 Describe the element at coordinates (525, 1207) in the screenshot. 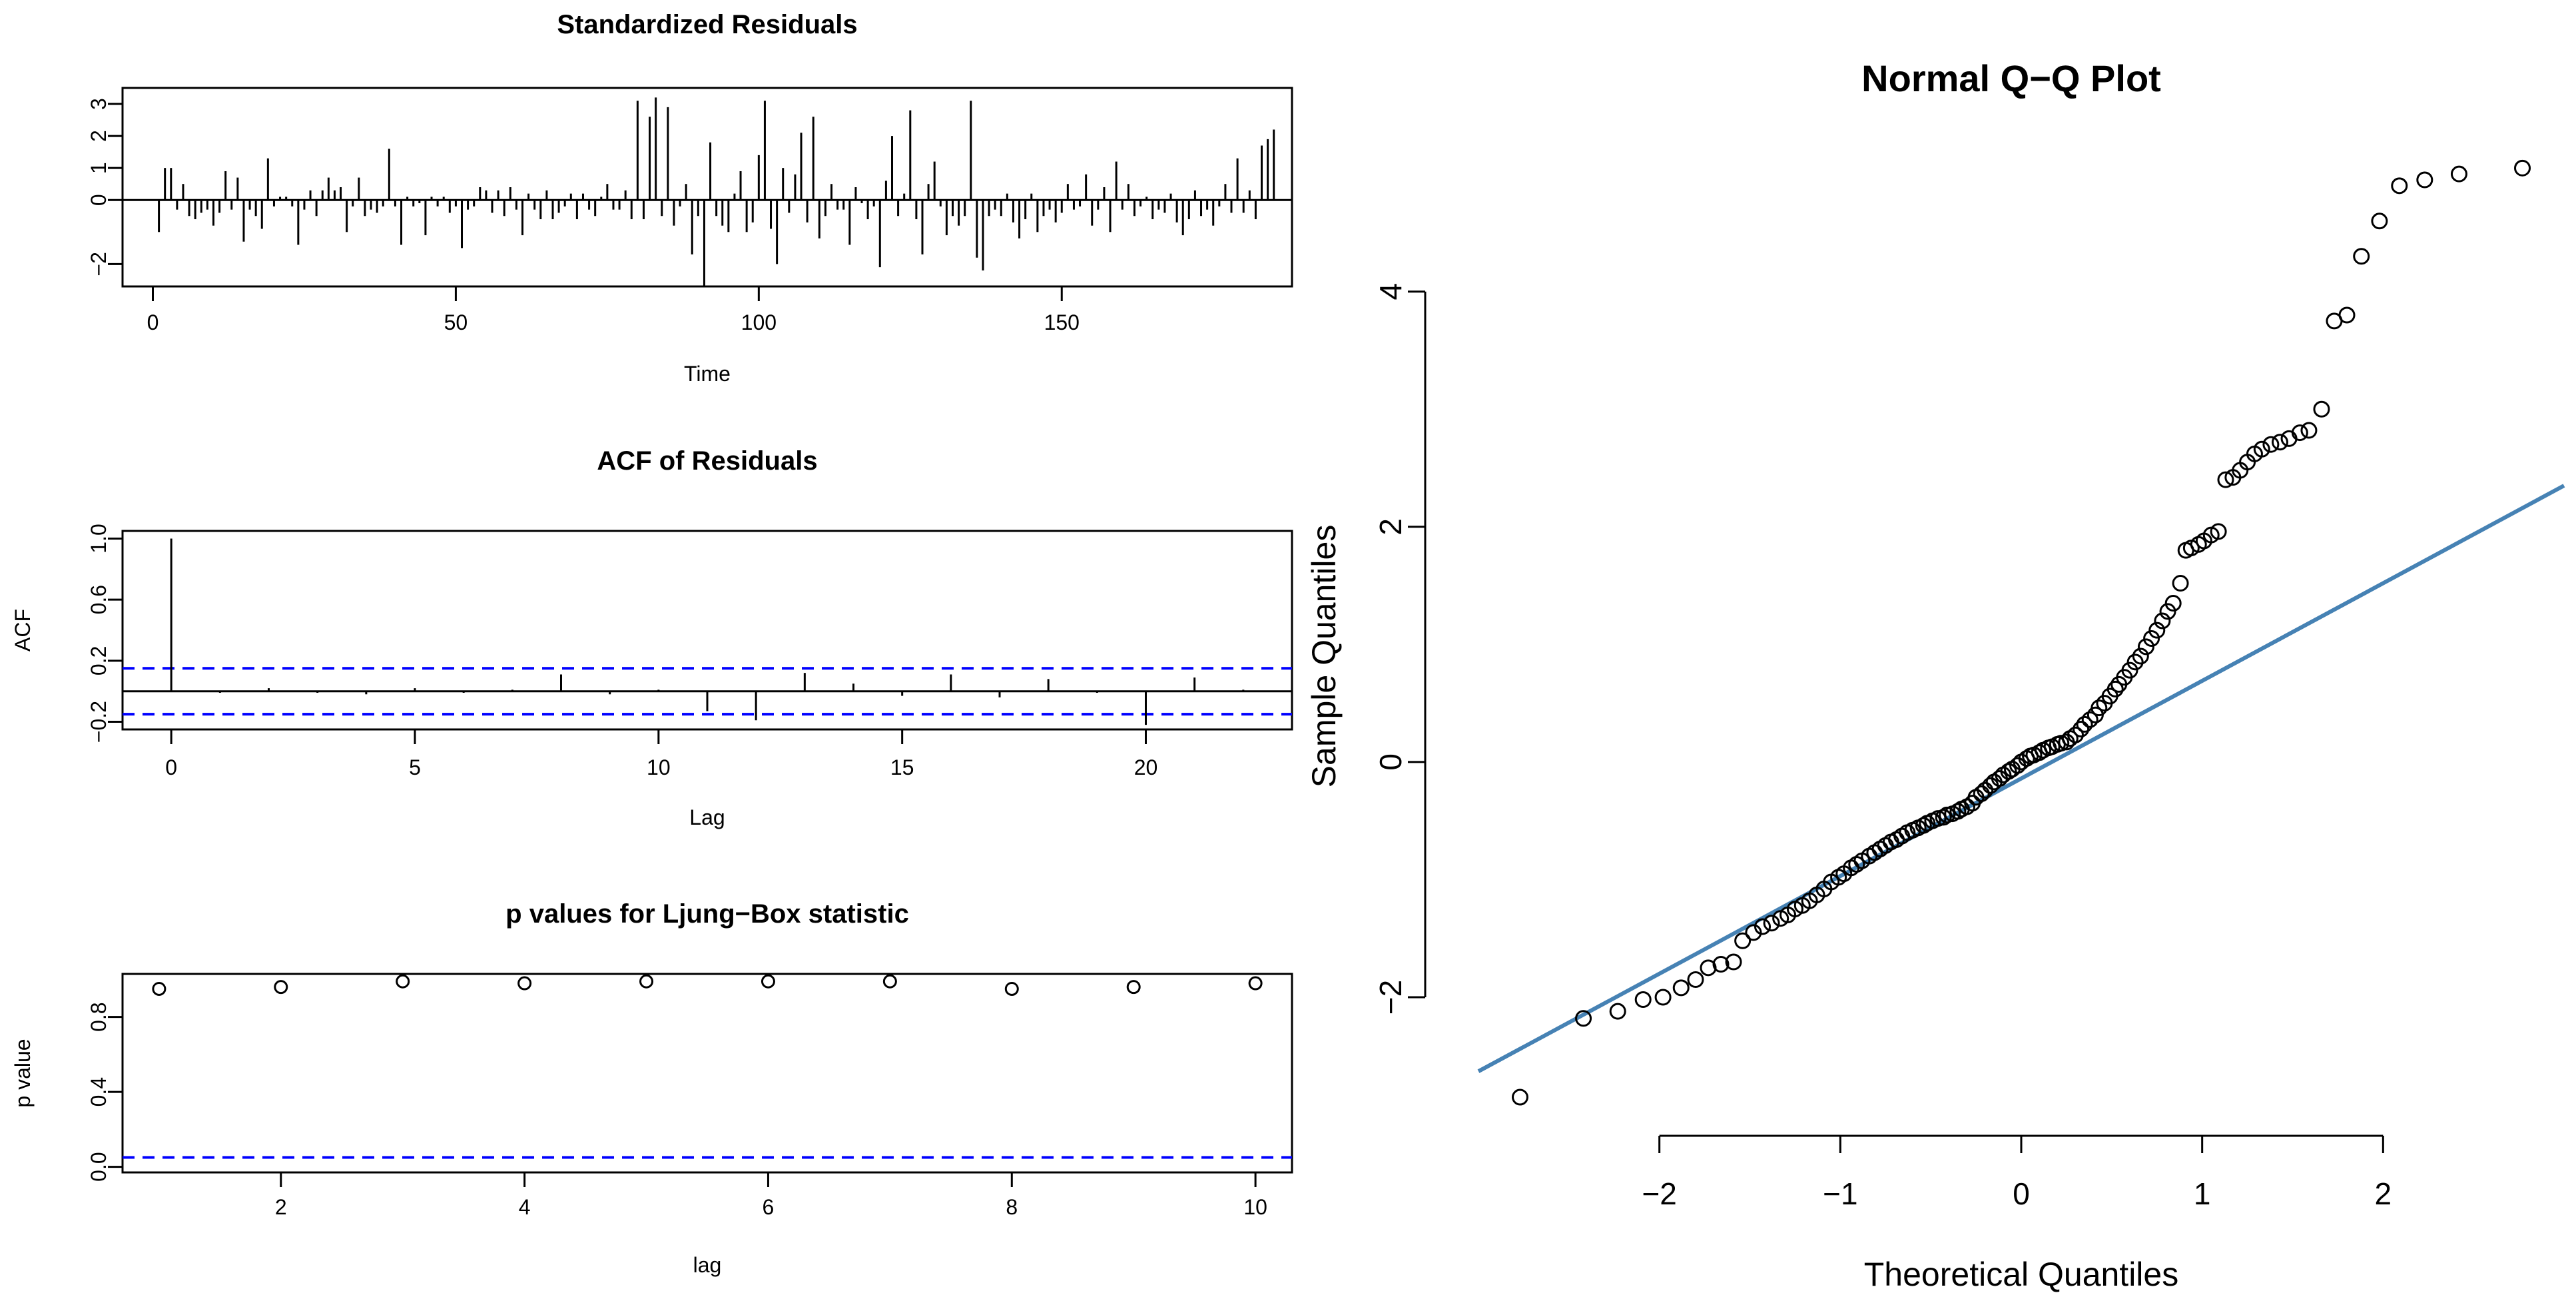

I see `ljung-box-xtick-label: 4` at that location.